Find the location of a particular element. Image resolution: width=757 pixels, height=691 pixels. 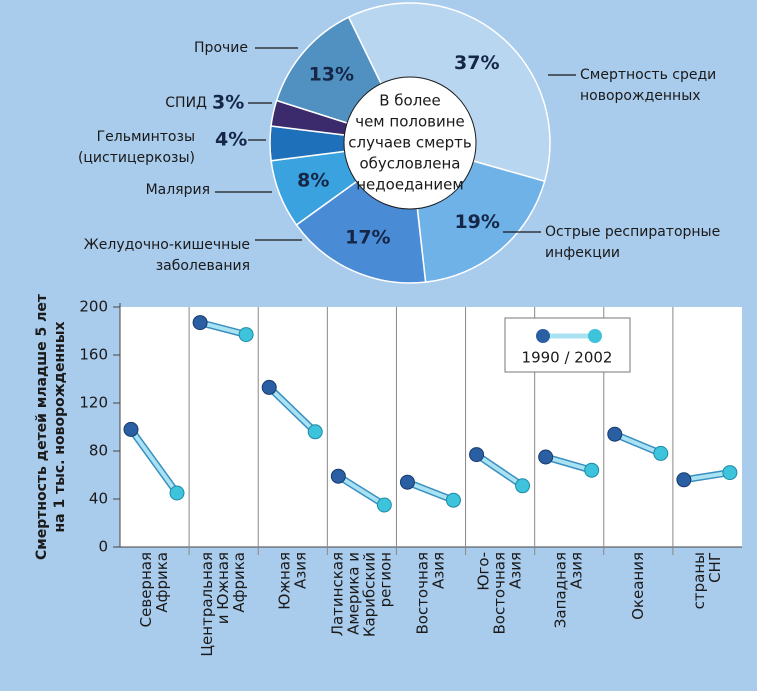

x-tick-label: Карибский is located at coordinates (369, 594).